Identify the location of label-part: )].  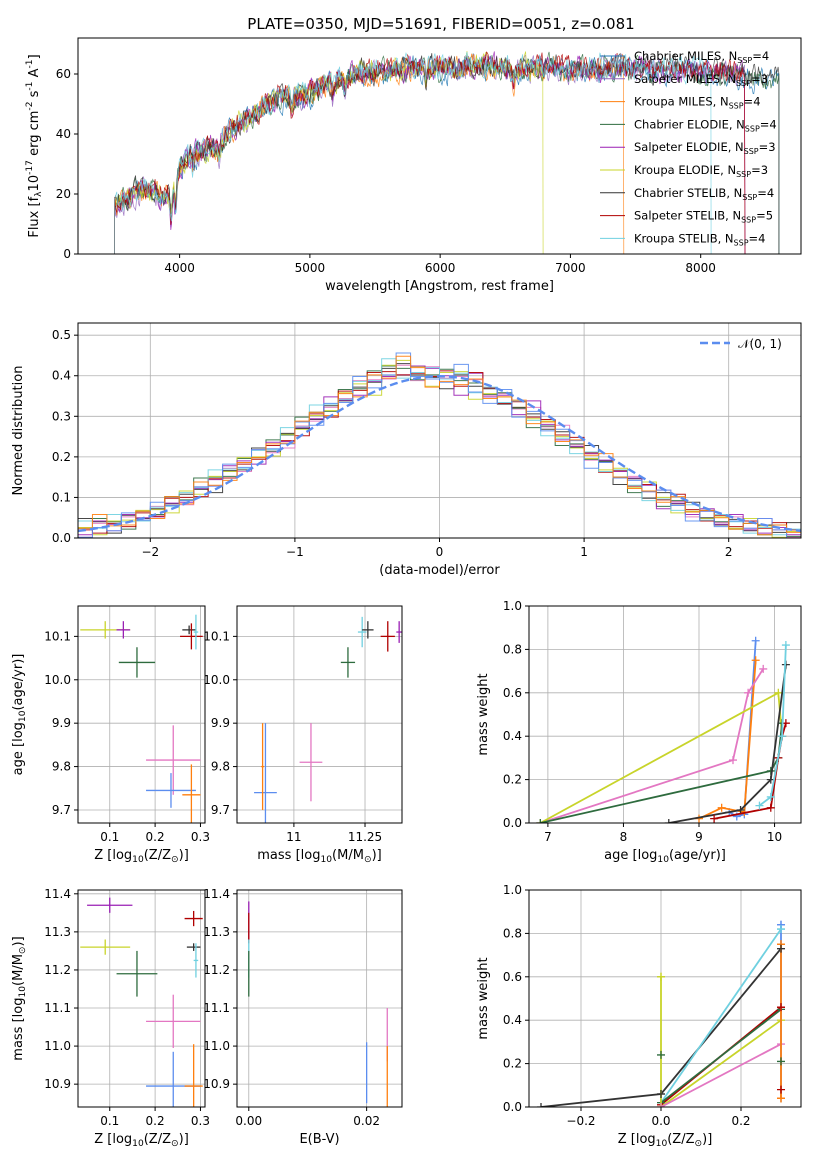
(184, 1139).